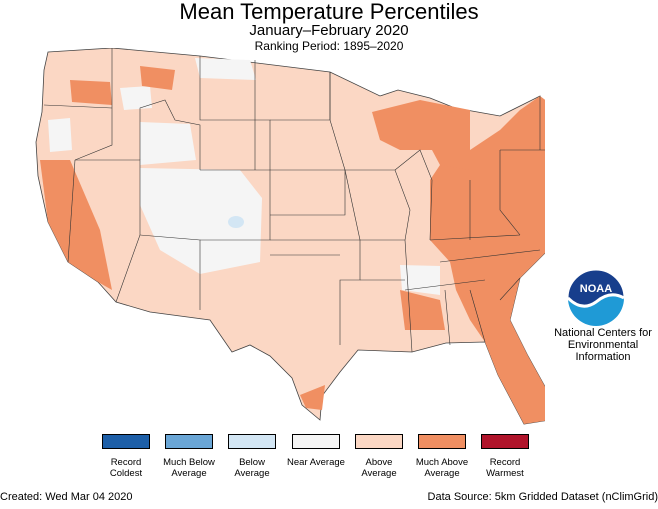 This screenshot has width=658, height=509. Describe the element at coordinates (76, 225) in the screenshot. I see `much-above-average-west-coast` at that location.